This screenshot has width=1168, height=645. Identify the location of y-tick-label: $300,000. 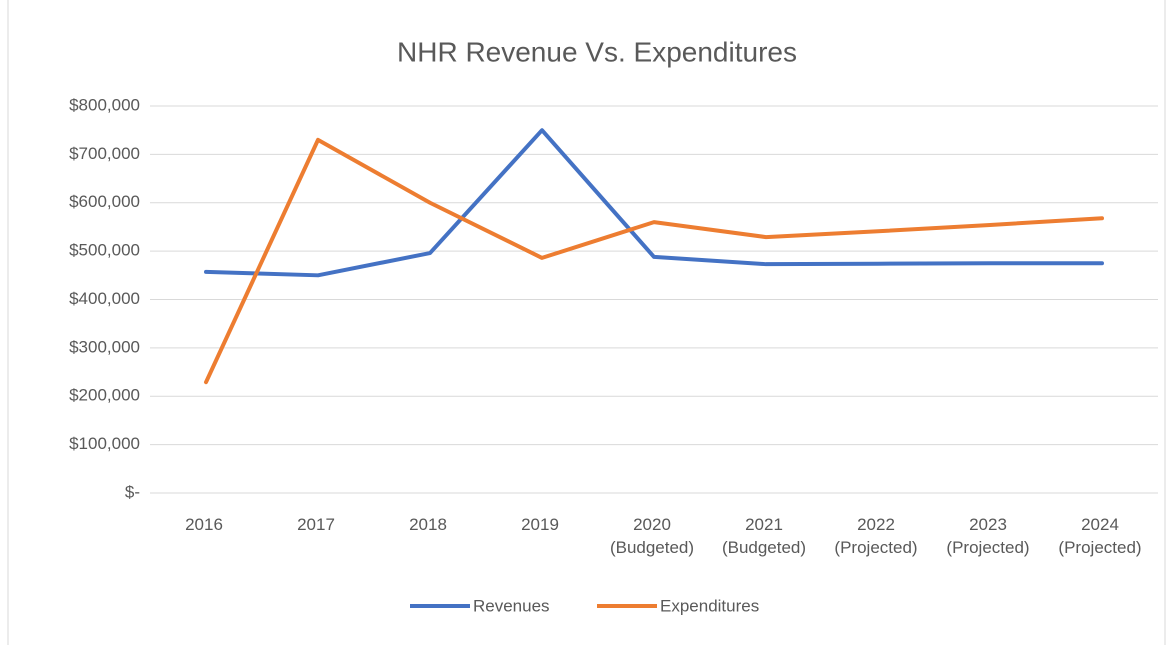
(104, 346).